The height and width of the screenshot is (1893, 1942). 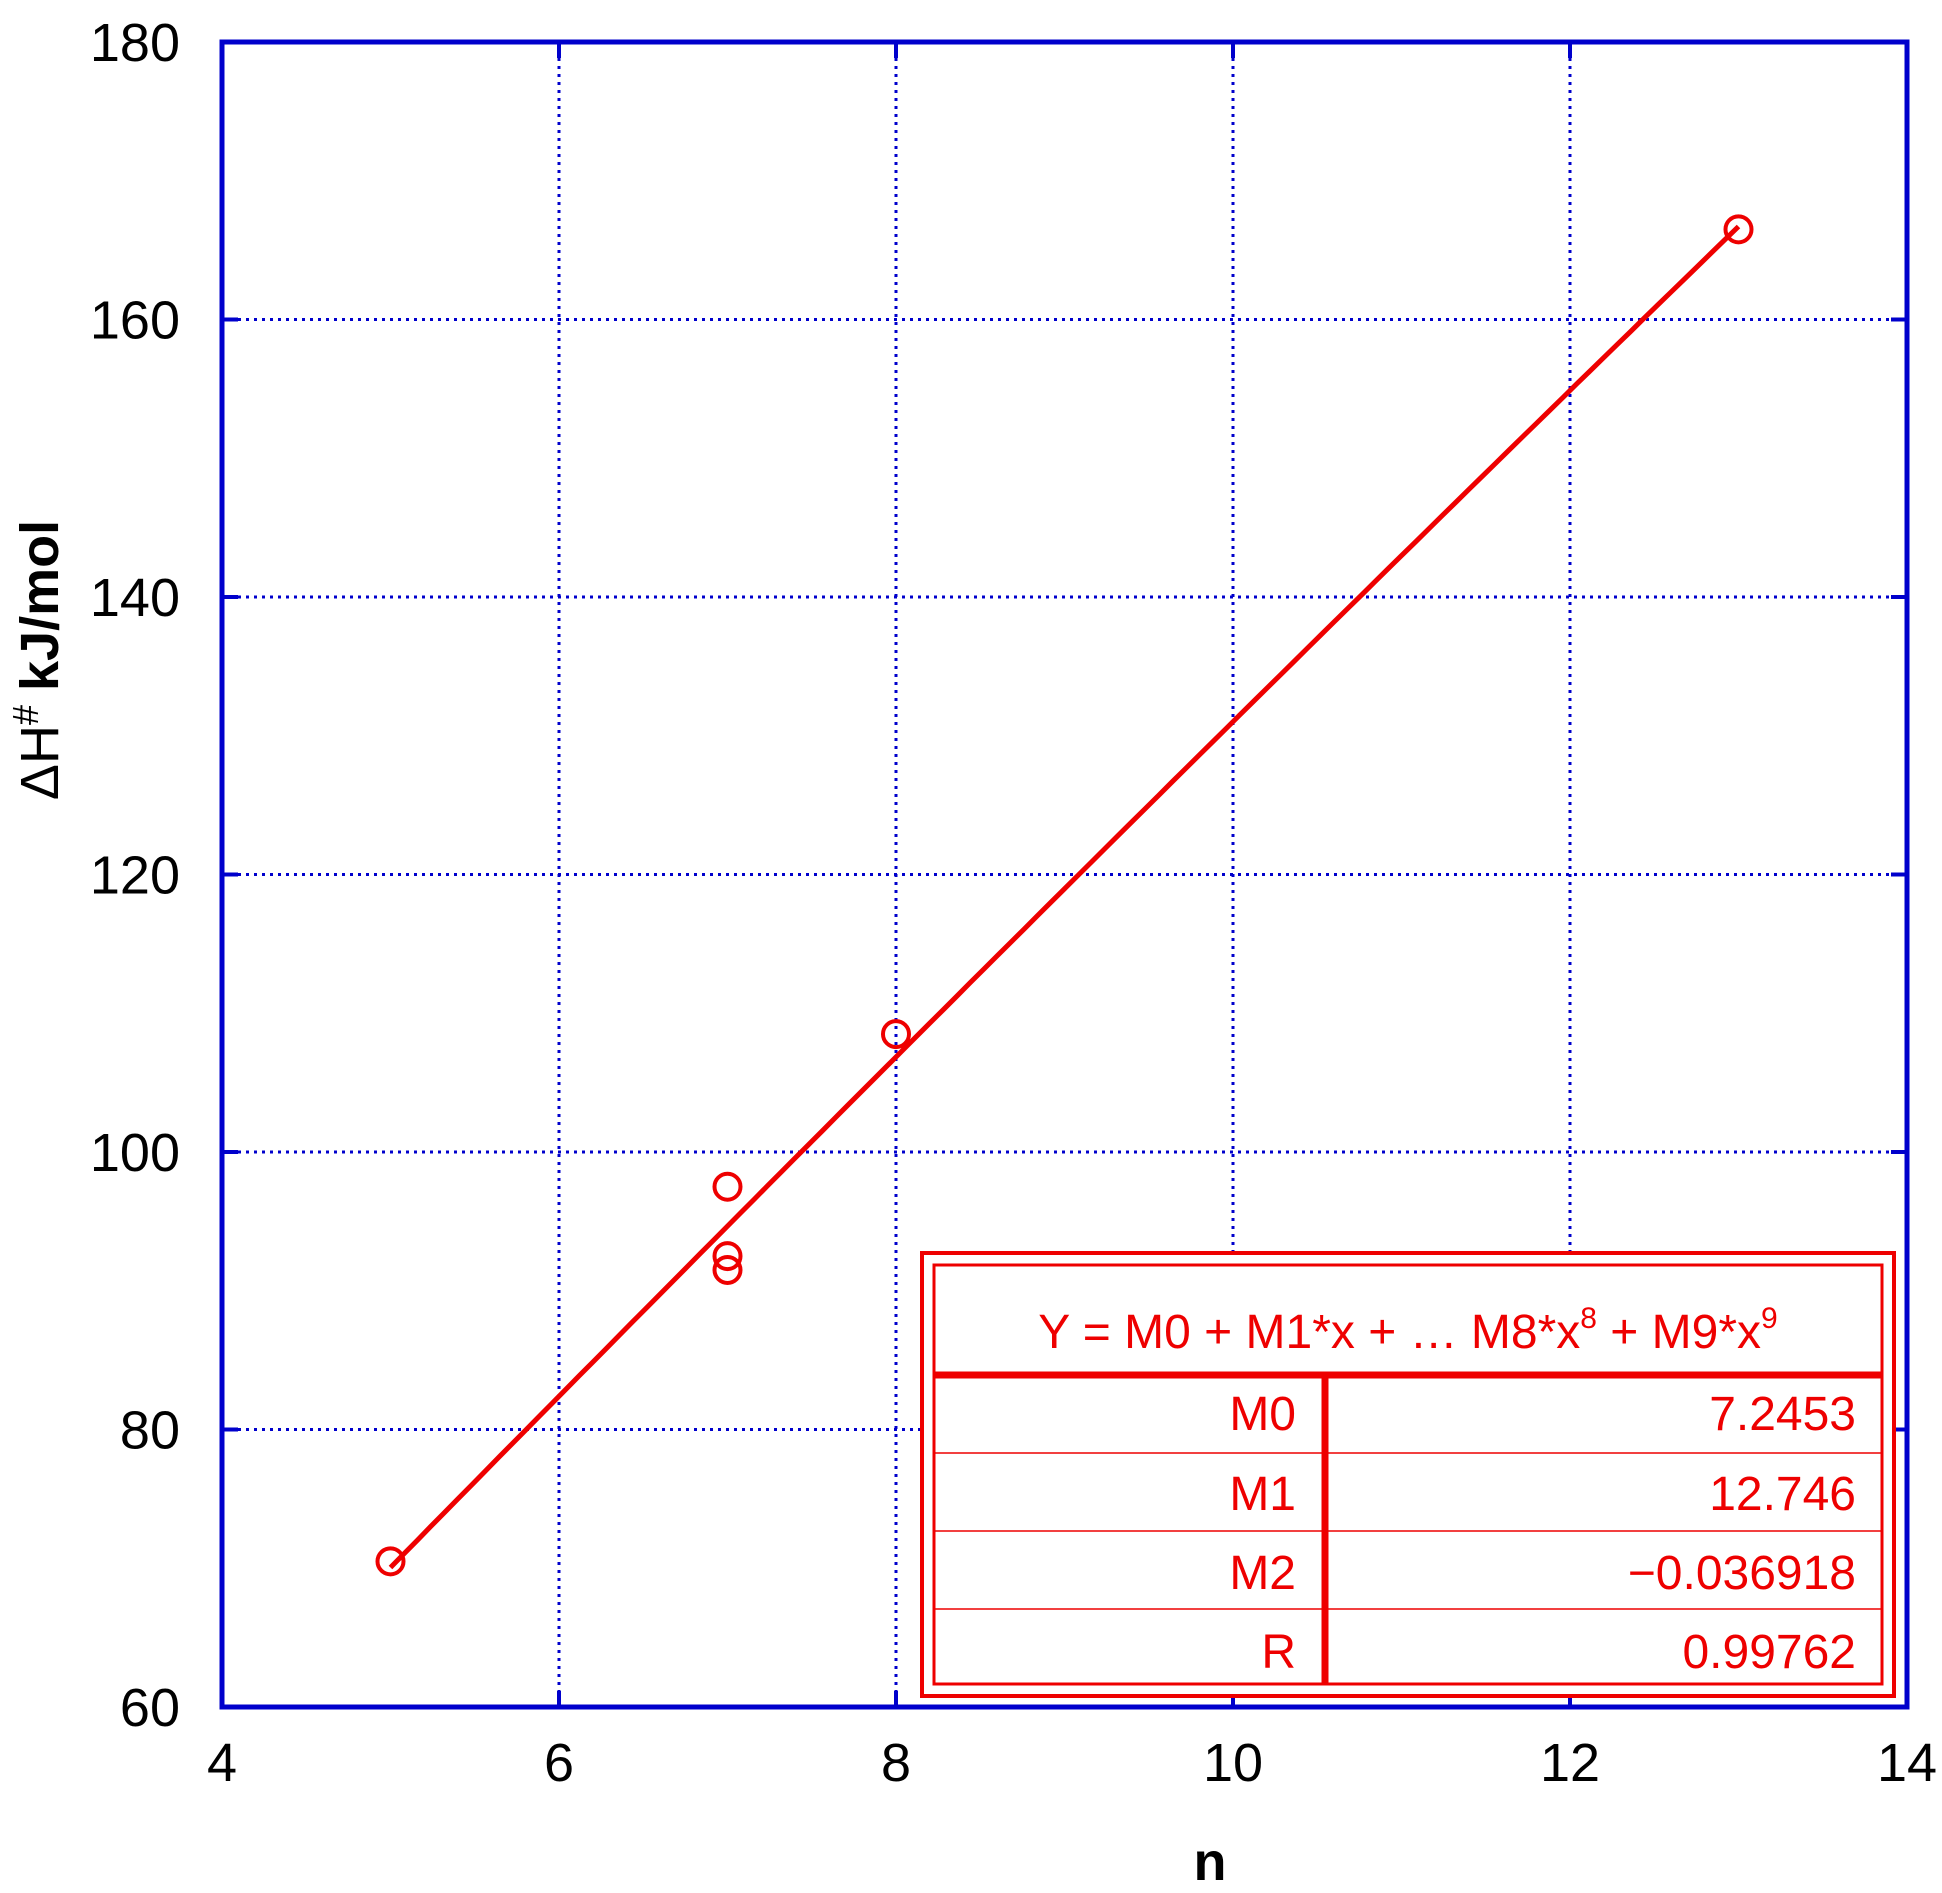 I want to click on fit-box-inner-border, so click(x=1408, y=1474).